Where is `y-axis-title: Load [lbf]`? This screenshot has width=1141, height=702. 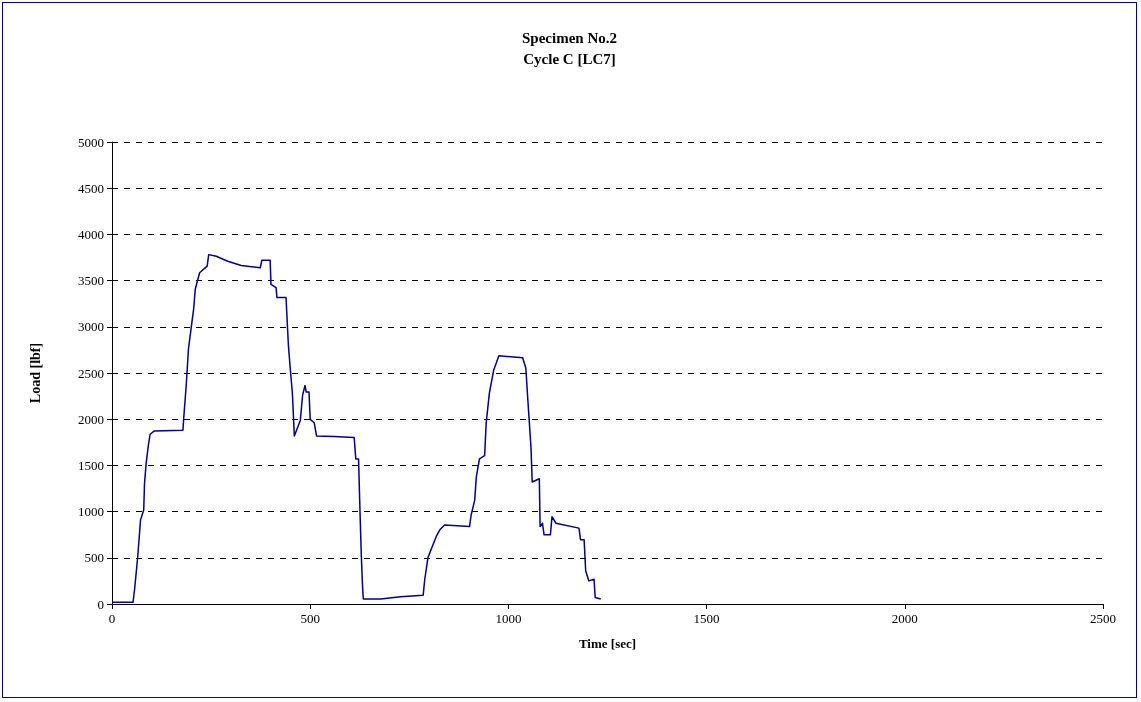 y-axis-title: Load [lbf] is located at coordinates (35, 373).